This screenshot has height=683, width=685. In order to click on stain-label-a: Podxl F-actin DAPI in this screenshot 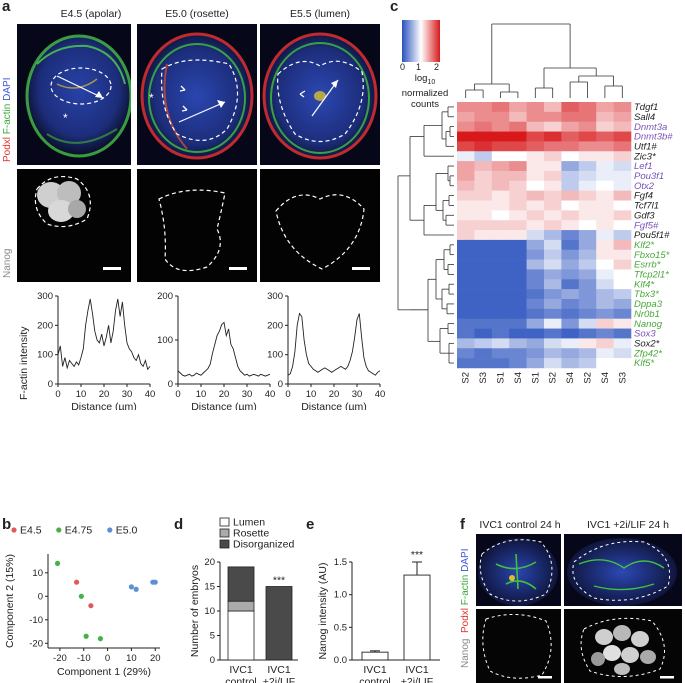, I will do `click(7, 119)`.